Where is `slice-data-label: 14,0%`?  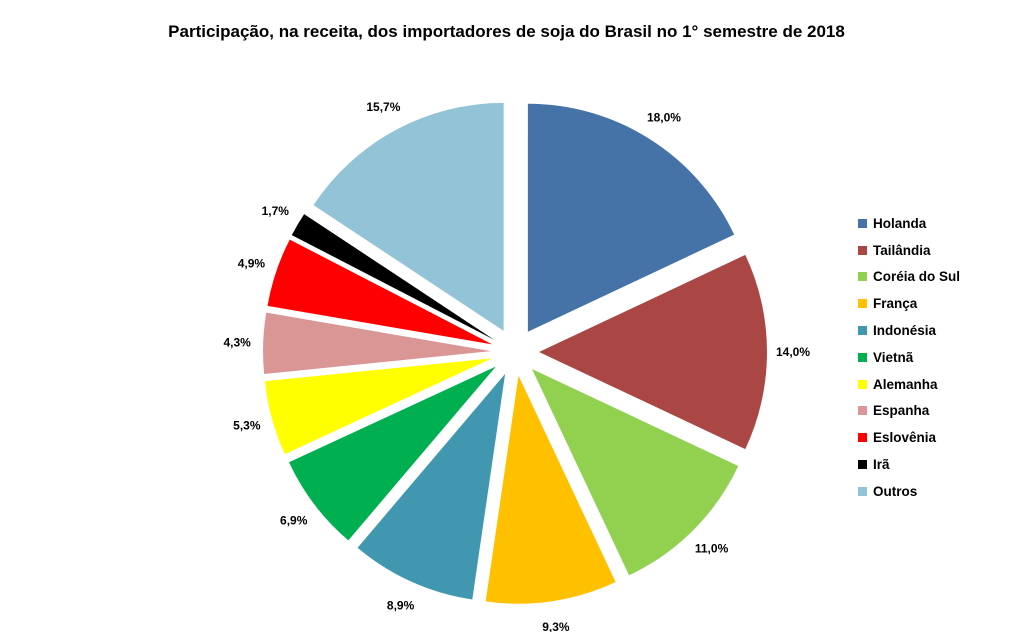
slice-data-label: 14,0% is located at coordinates (793, 352).